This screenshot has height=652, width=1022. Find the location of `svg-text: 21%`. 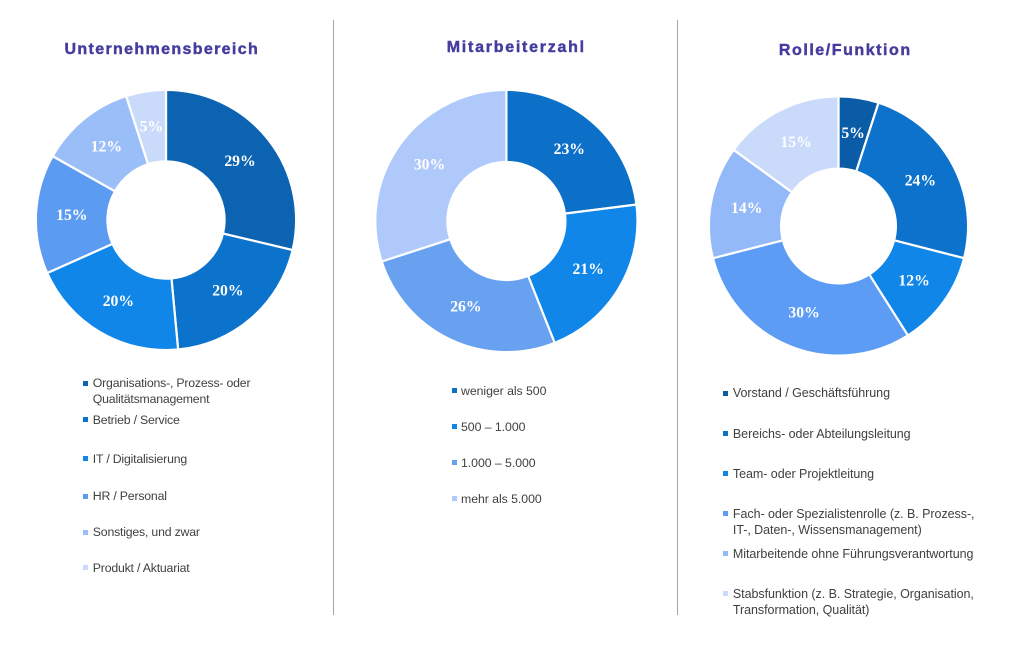

svg-text: 21% is located at coordinates (588, 269).